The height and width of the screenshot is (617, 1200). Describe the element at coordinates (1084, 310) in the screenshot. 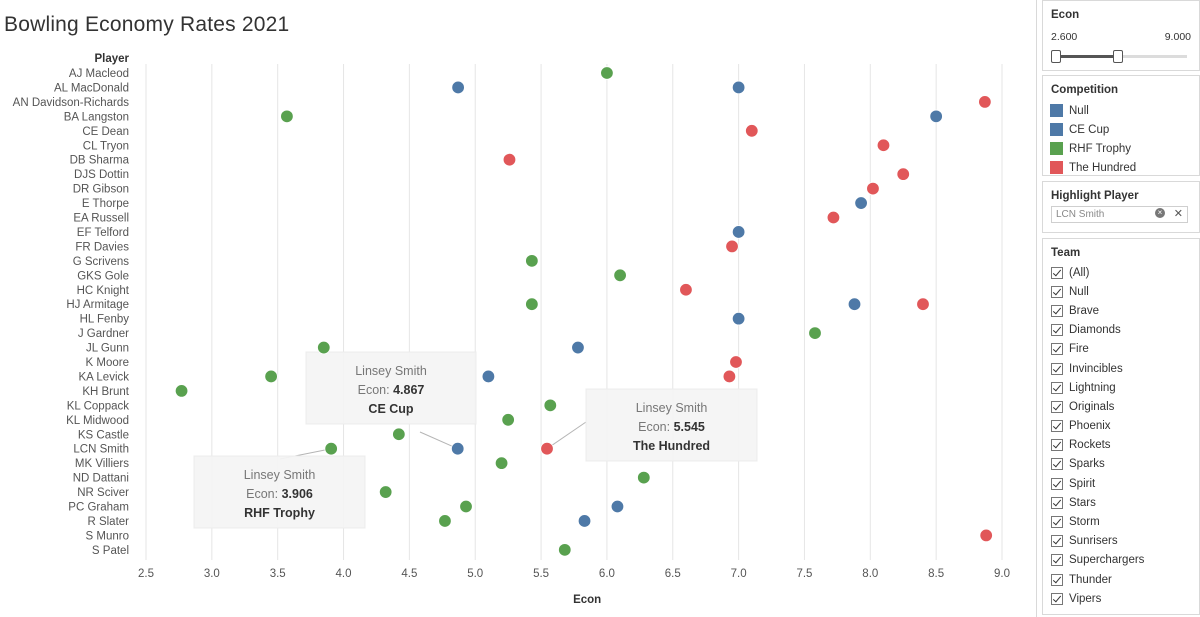

I see `team-label: Brave` at that location.